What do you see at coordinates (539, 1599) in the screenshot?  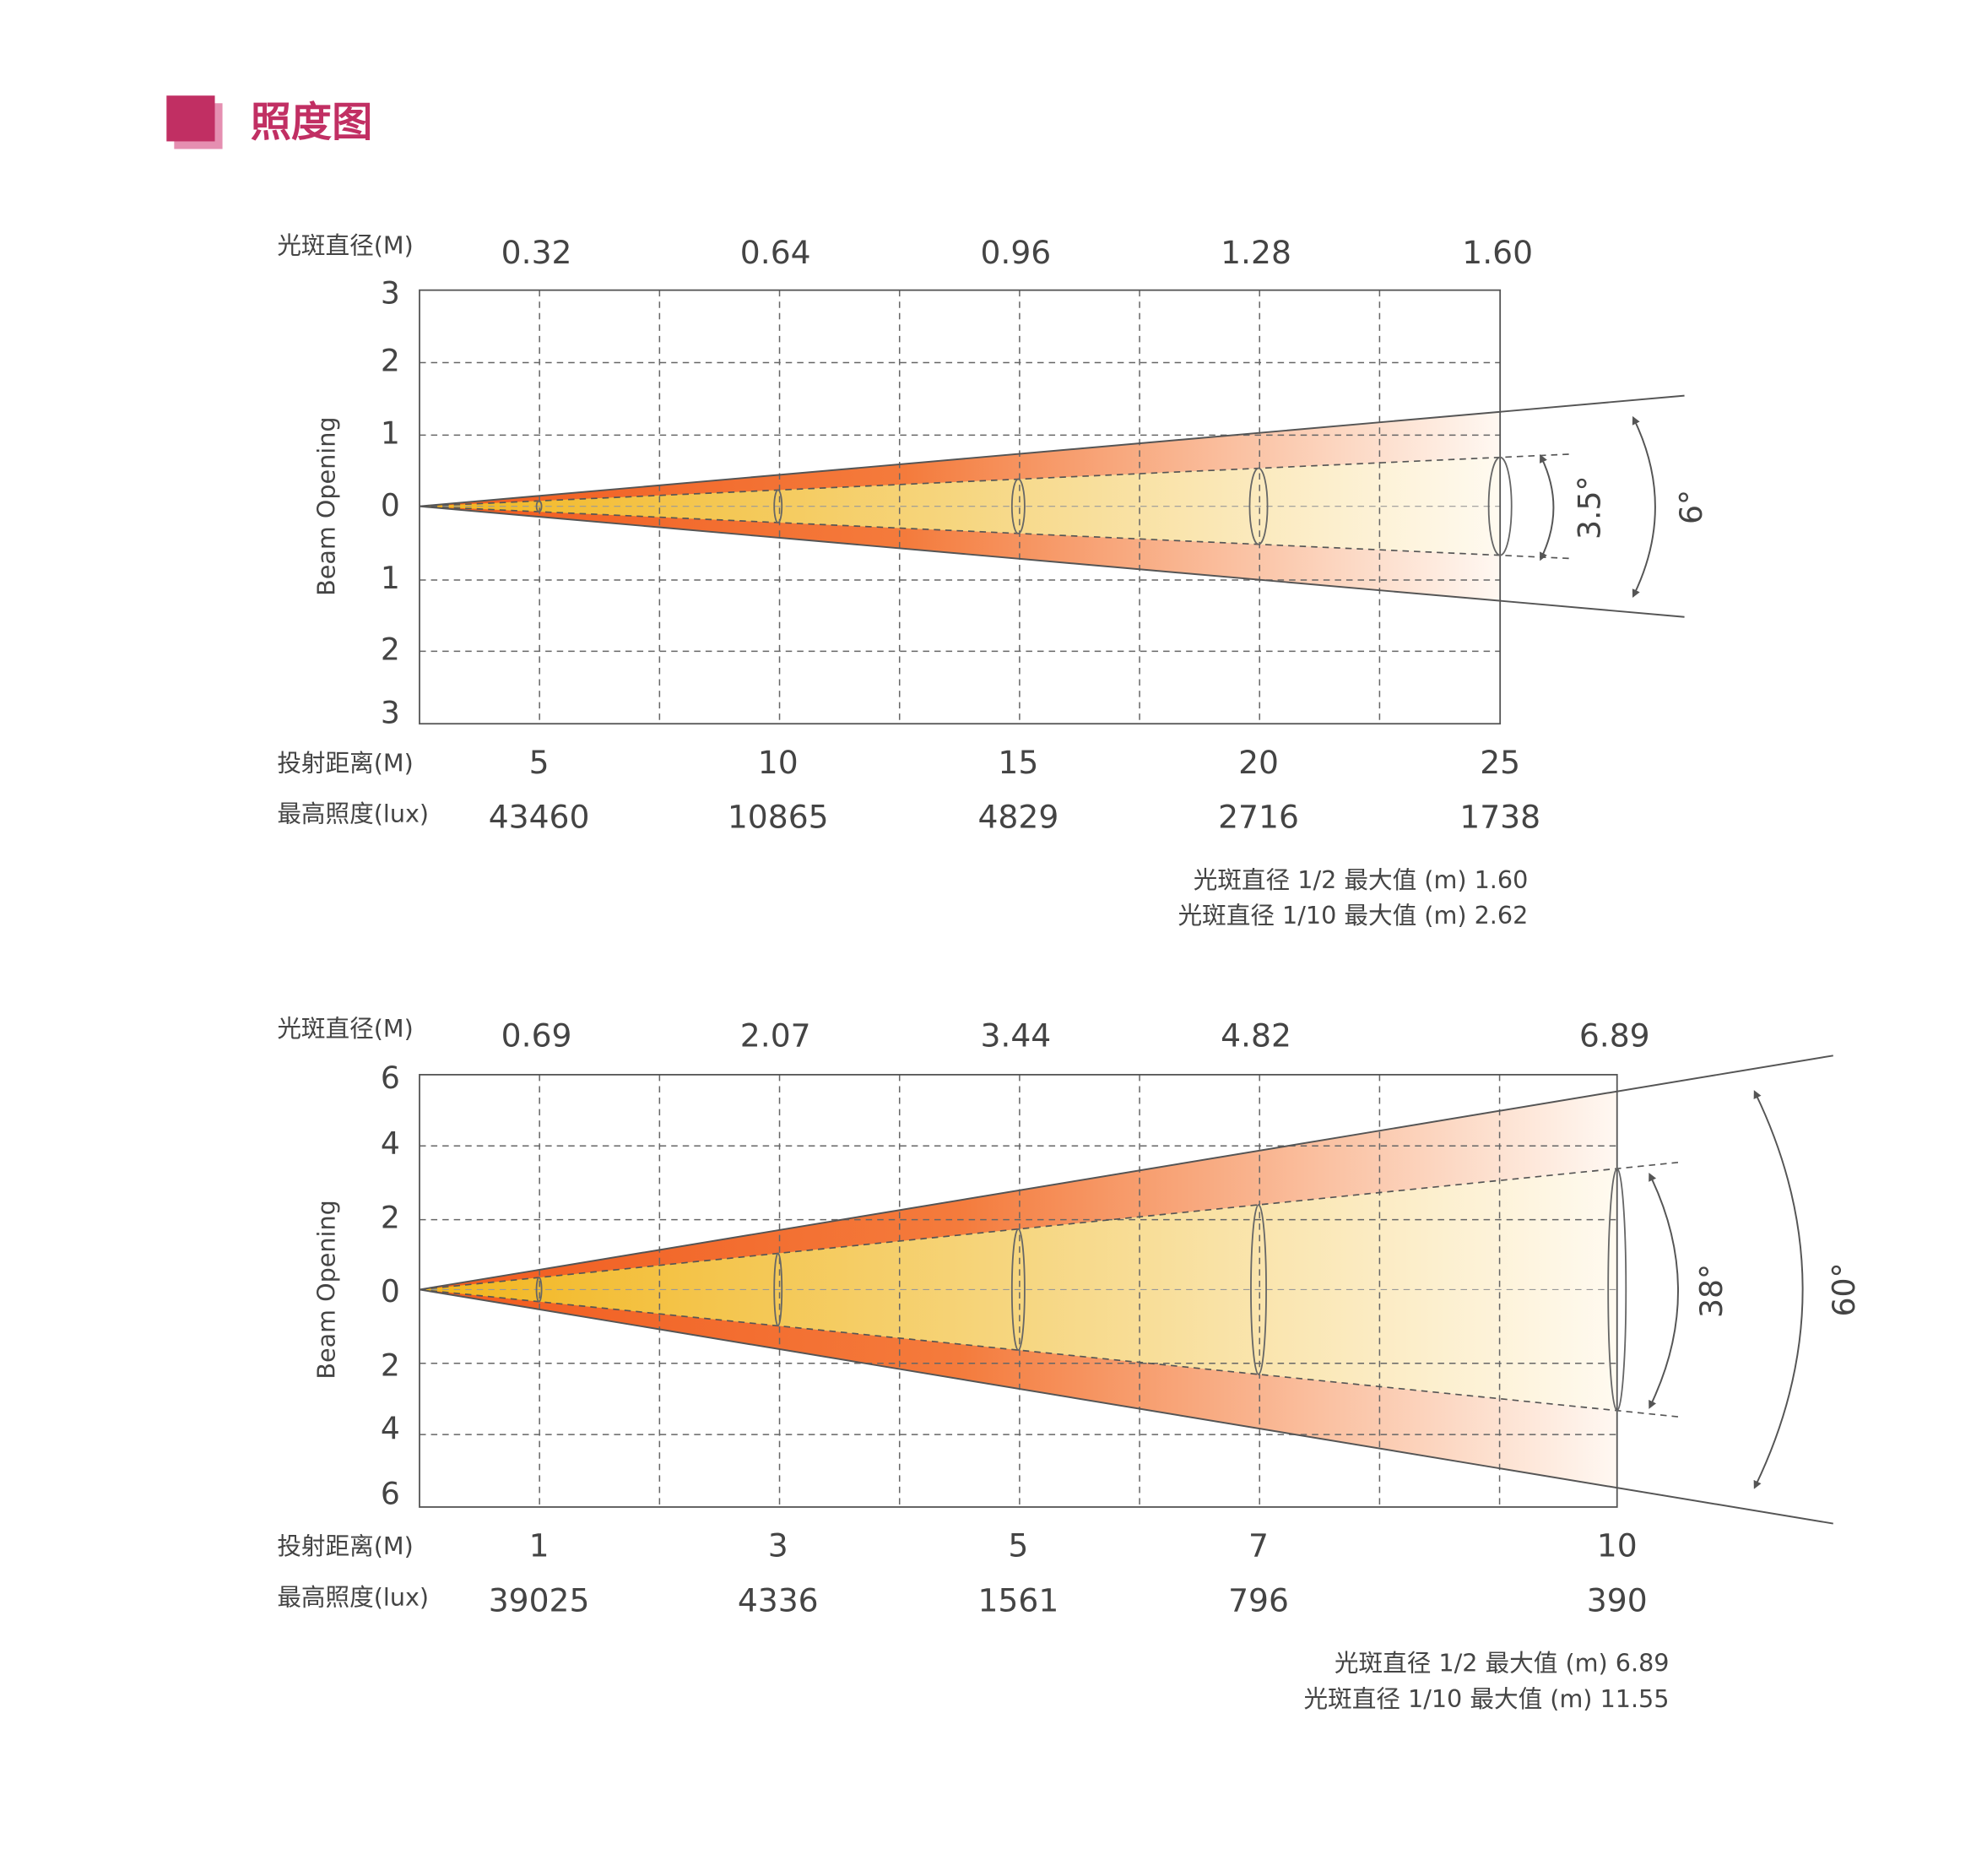 I see `lux-value: 39025` at bounding box center [539, 1599].